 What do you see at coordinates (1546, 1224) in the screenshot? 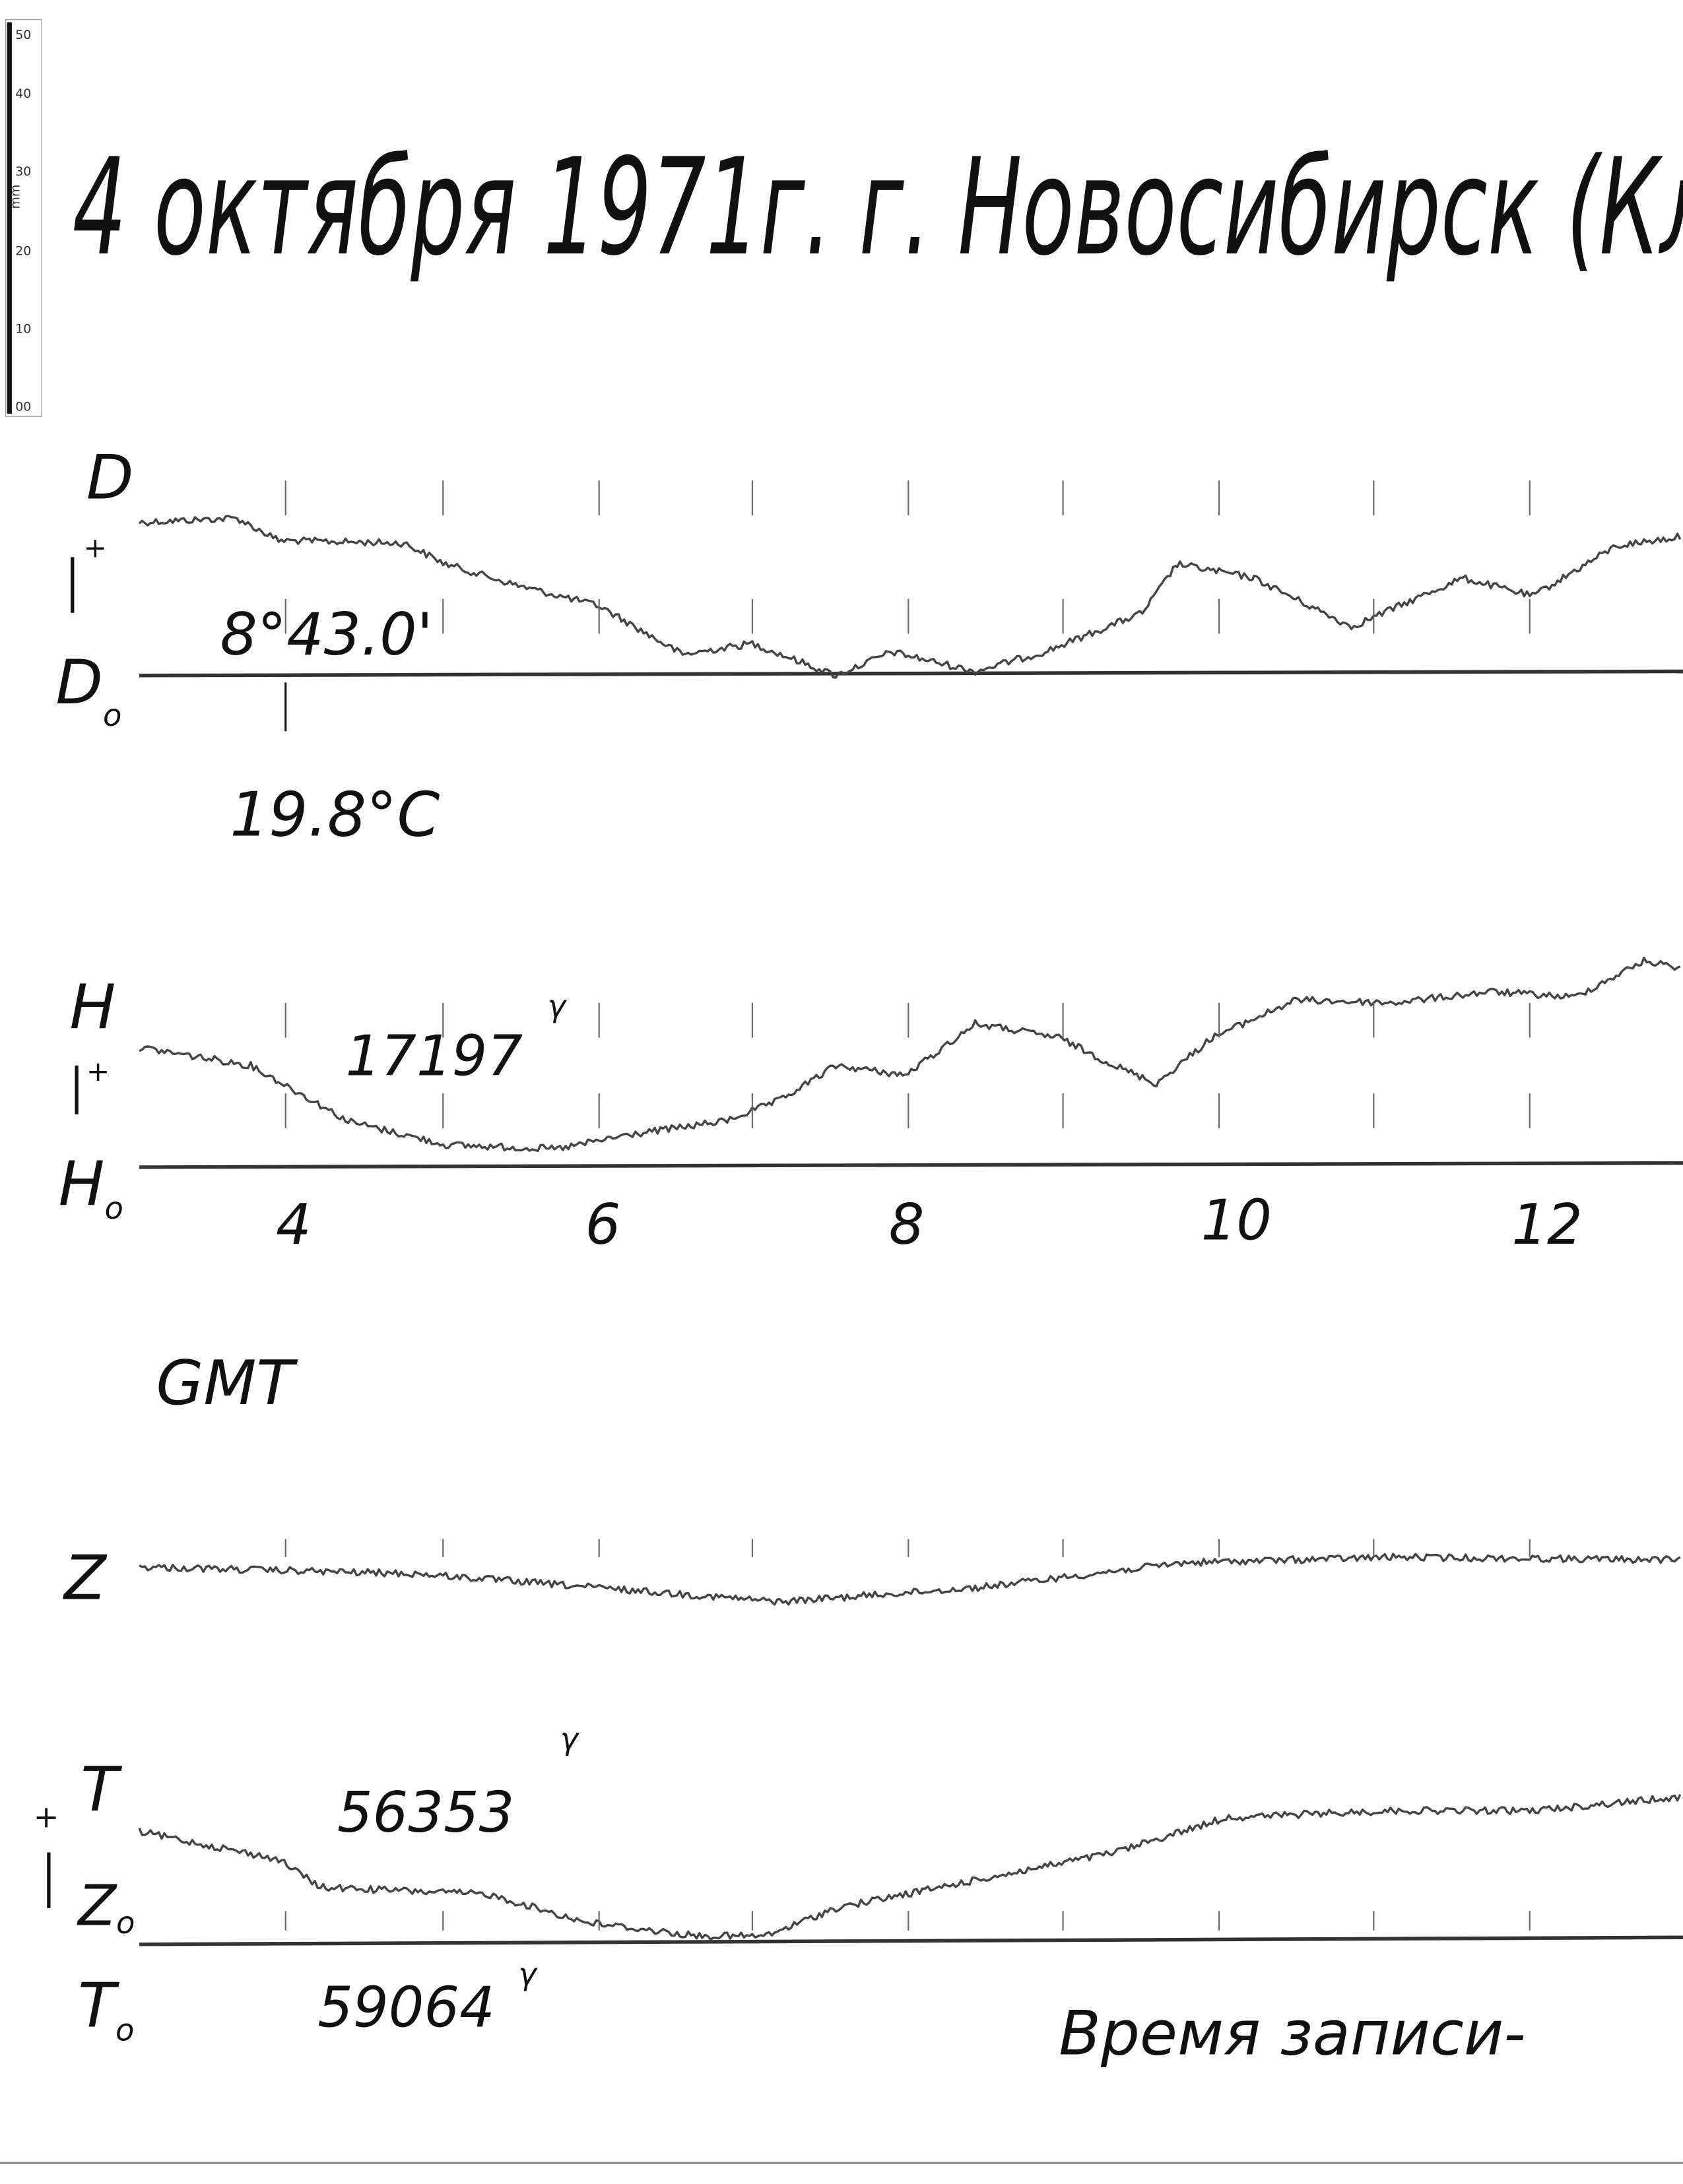
I see `hour-label: 12` at bounding box center [1546, 1224].